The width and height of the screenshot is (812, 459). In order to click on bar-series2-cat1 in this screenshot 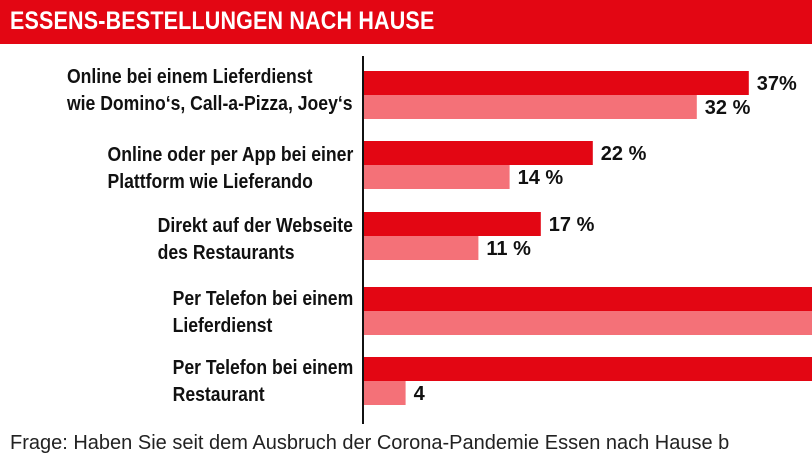, I will do `click(530, 107)`.